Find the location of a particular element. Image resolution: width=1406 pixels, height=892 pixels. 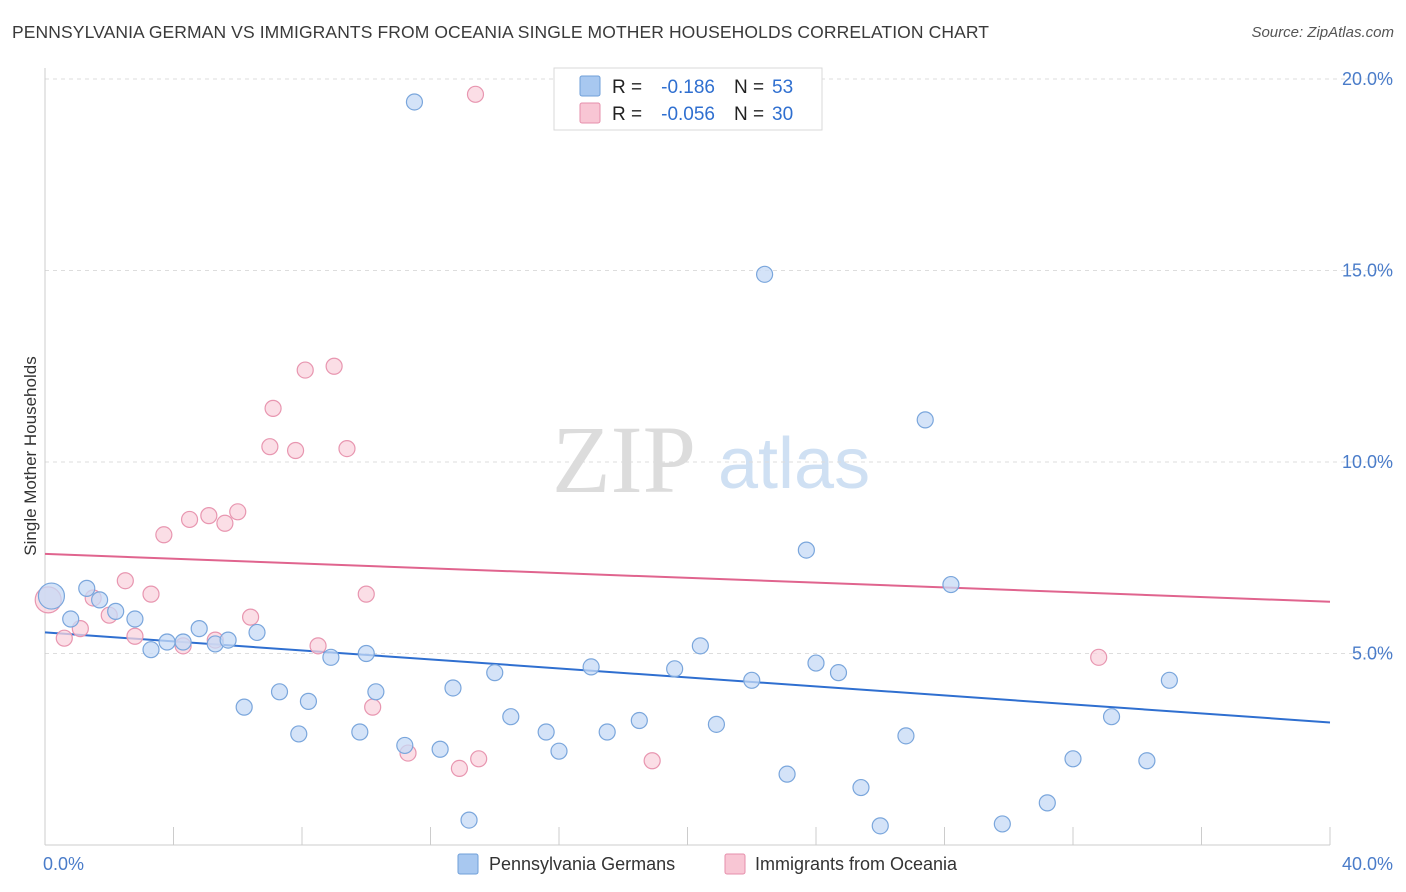

watermark-atlas: atlas is located at coordinates (794, 464).